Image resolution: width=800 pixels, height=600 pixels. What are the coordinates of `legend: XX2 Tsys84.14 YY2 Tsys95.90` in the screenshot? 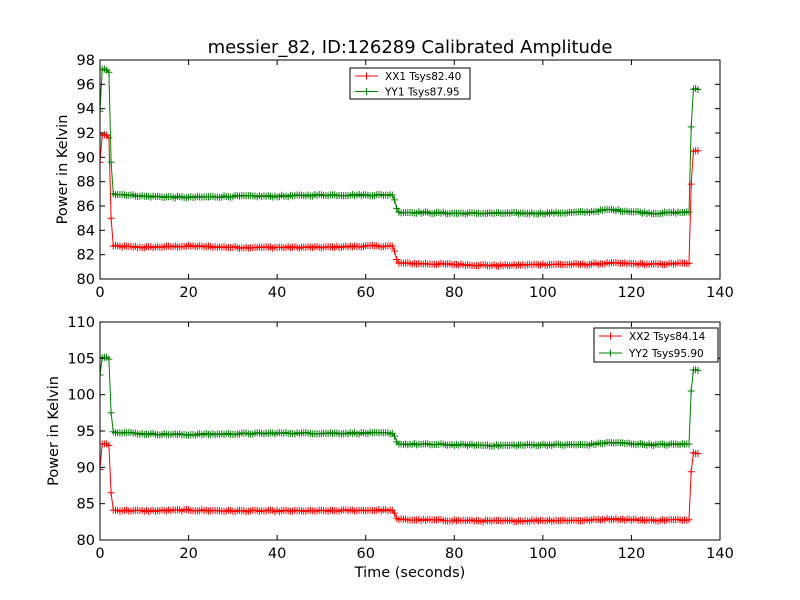 It's located at (656, 345).